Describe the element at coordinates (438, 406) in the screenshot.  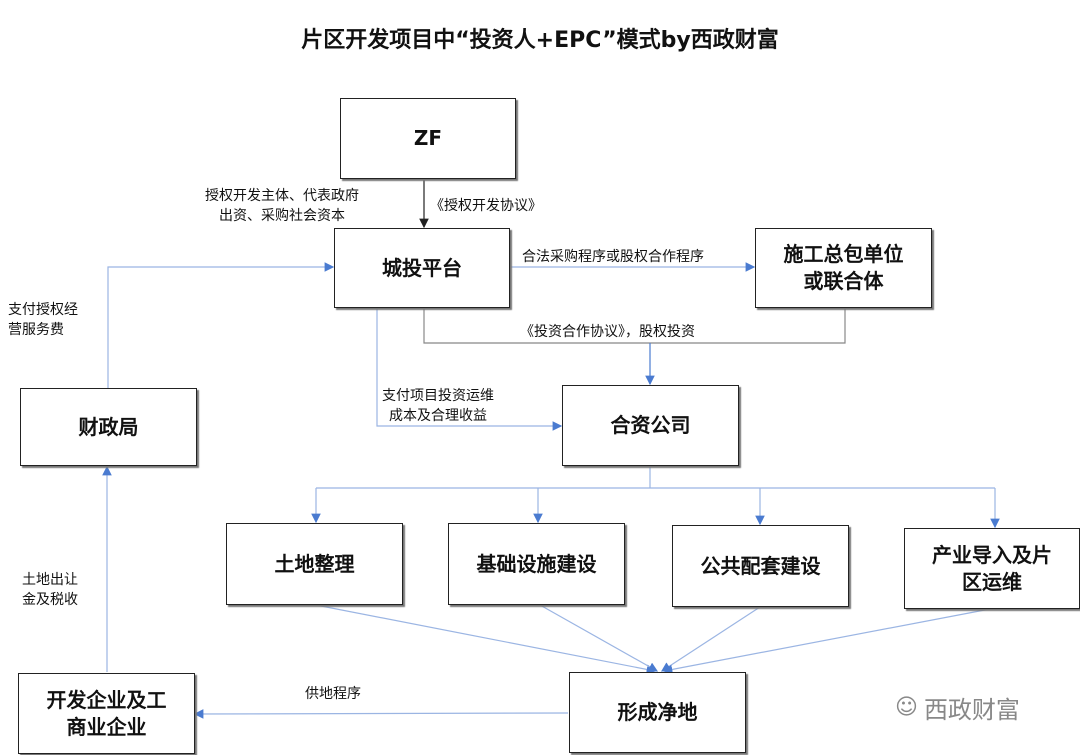
I see `label-platform-jv: 支付项目投资运维 成本及合理收益` at that location.